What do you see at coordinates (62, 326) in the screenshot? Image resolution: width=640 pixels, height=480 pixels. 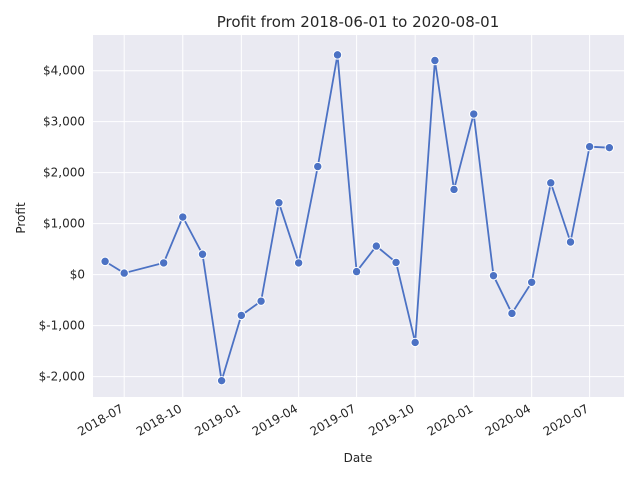 I see `y-tick-label: $-1,000` at bounding box center [62, 326].